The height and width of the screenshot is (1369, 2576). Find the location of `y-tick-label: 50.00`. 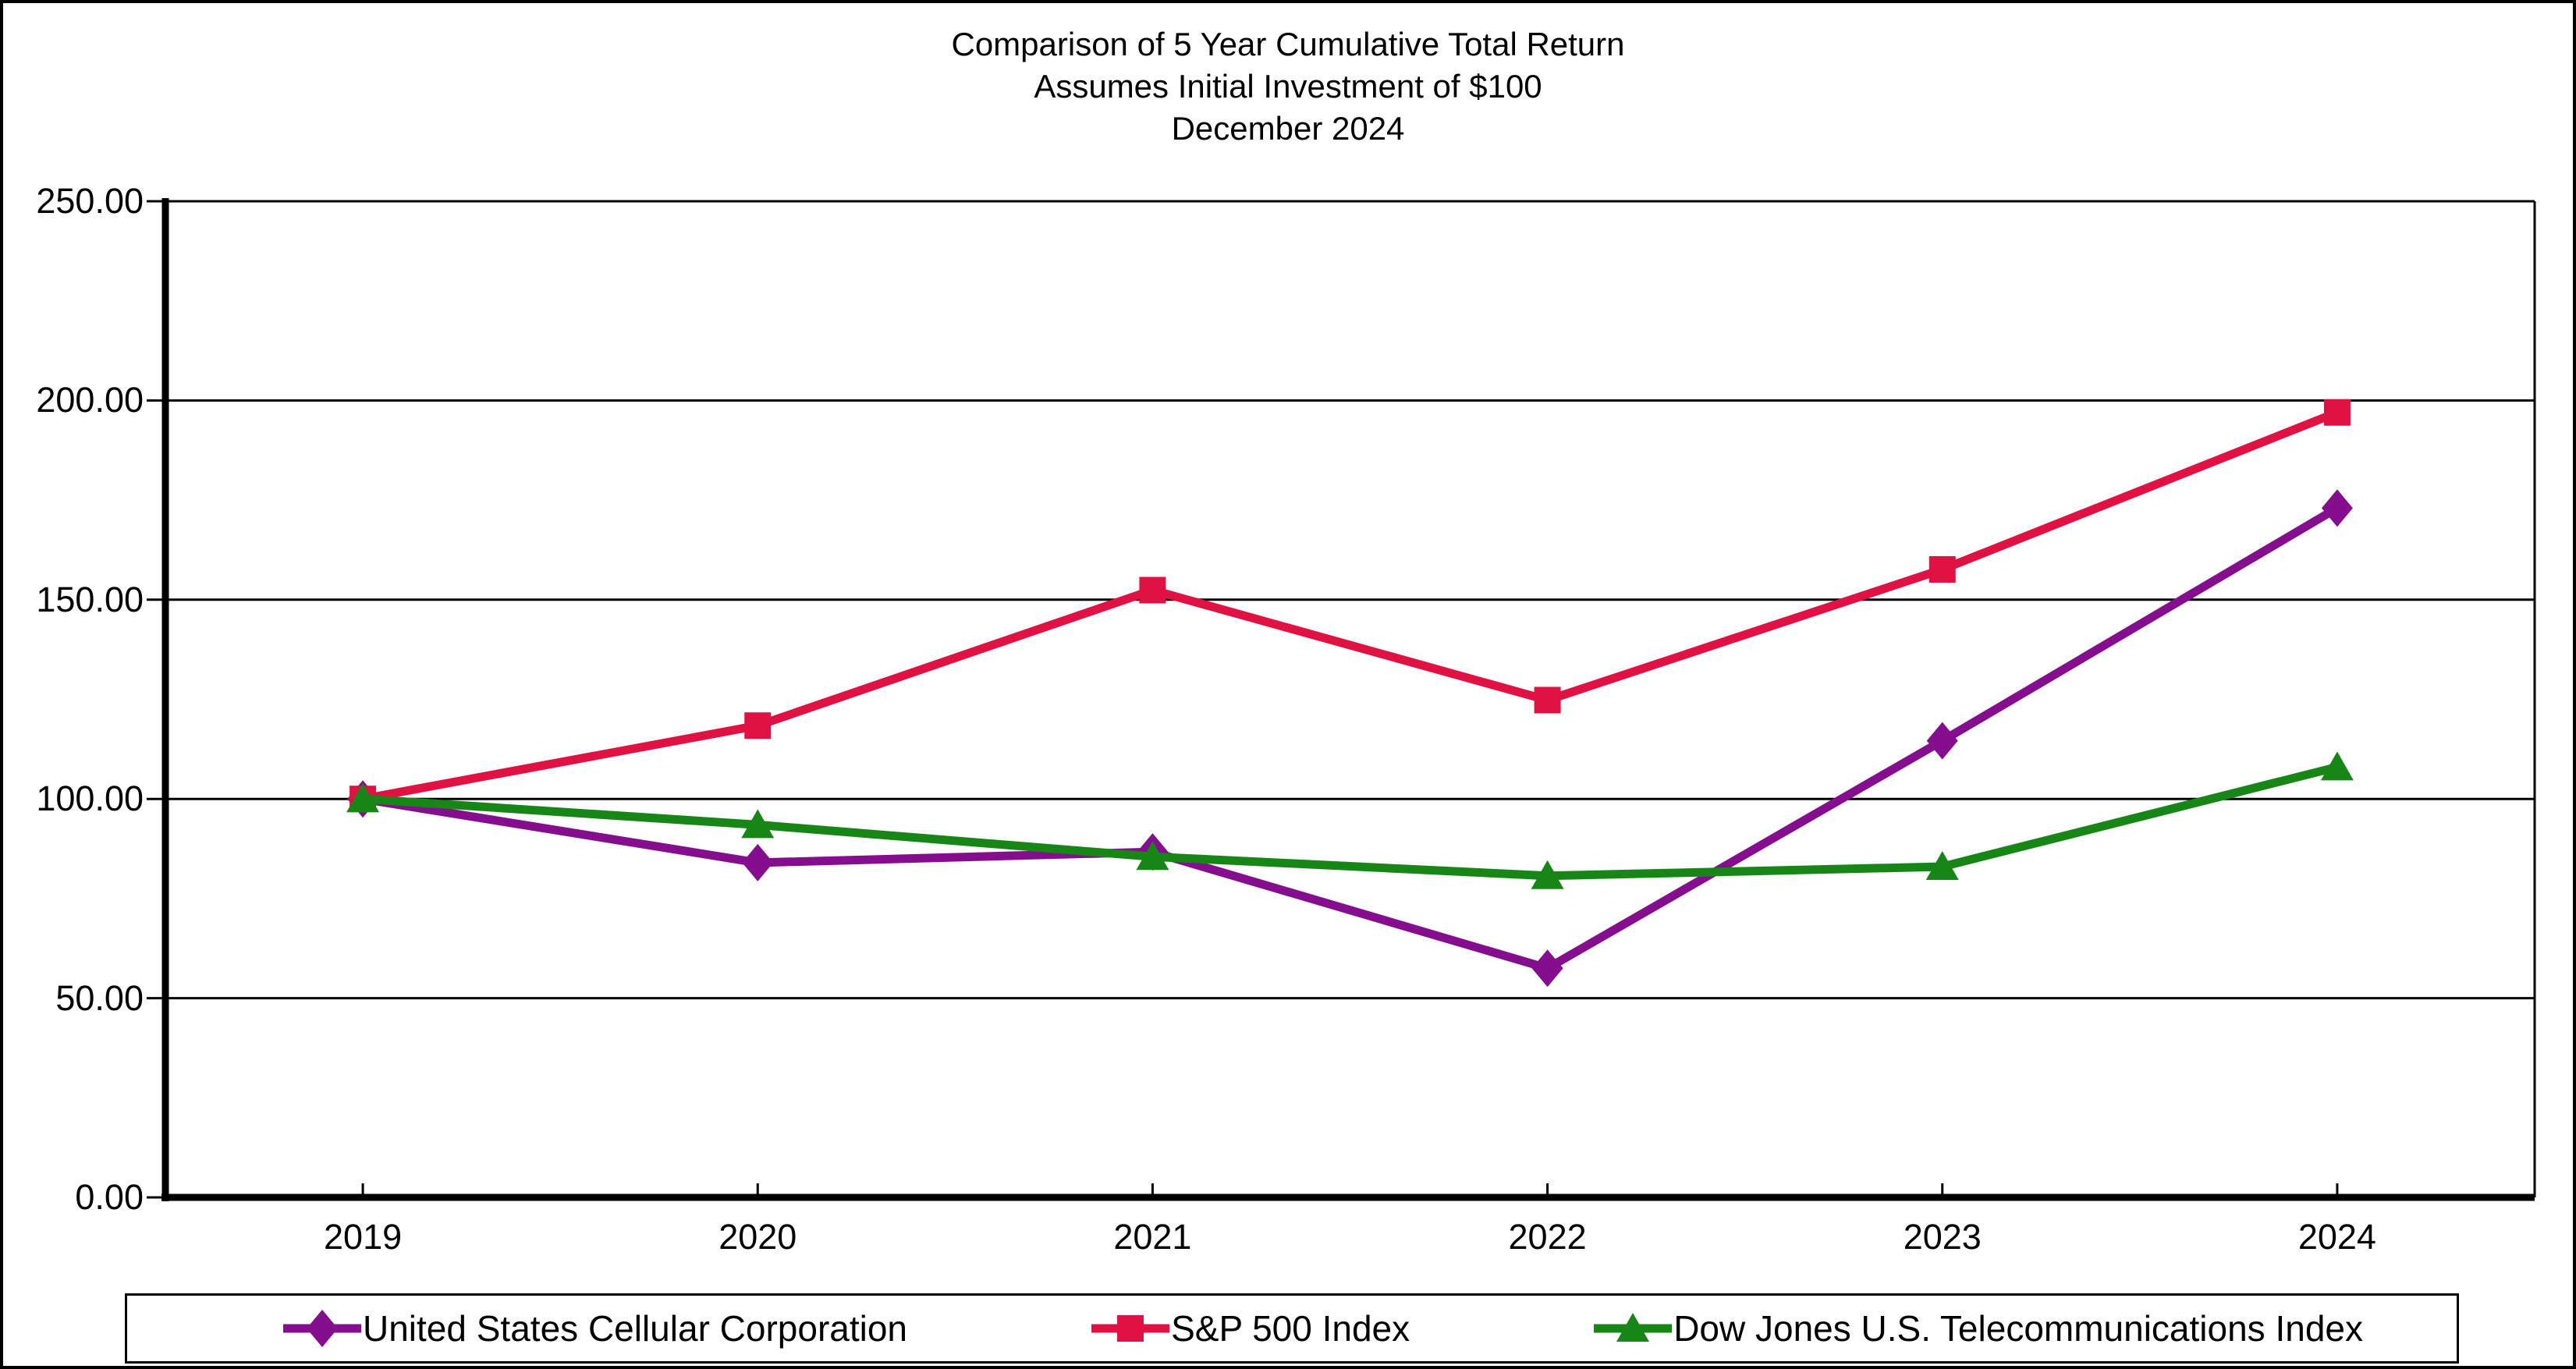

y-tick-label: 50.00 is located at coordinates (99, 997).